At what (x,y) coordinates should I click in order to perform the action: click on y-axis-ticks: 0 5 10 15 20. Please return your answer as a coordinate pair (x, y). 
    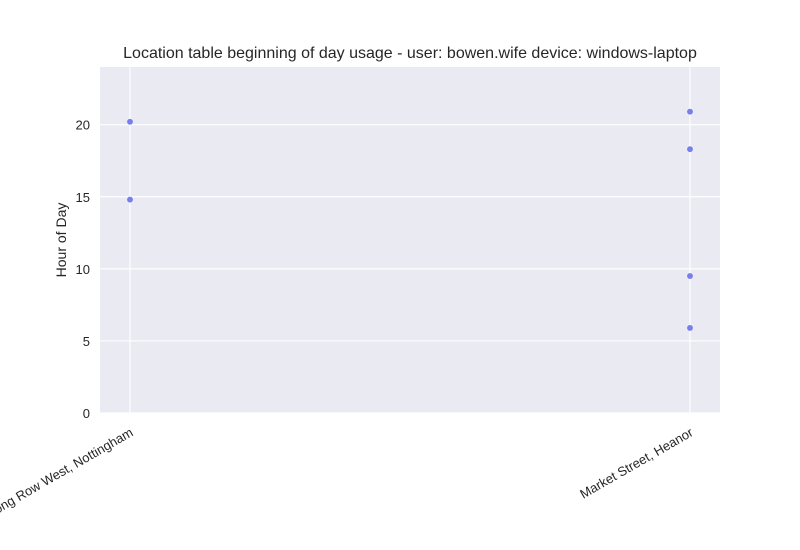
    Looking at the image, I should click on (83, 269).